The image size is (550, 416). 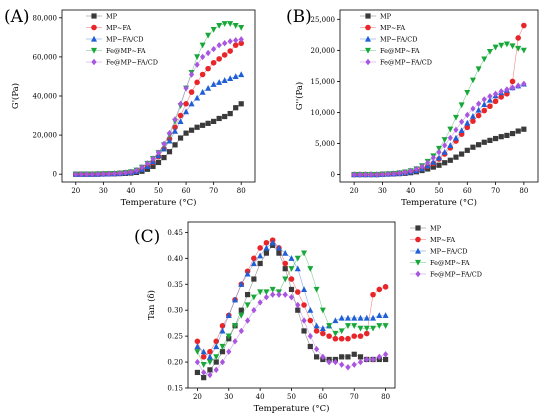 What do you see at coordinates (147, 237) in the screenshot?
I see `panel-label: (C)` at bounding box center [147, 237].